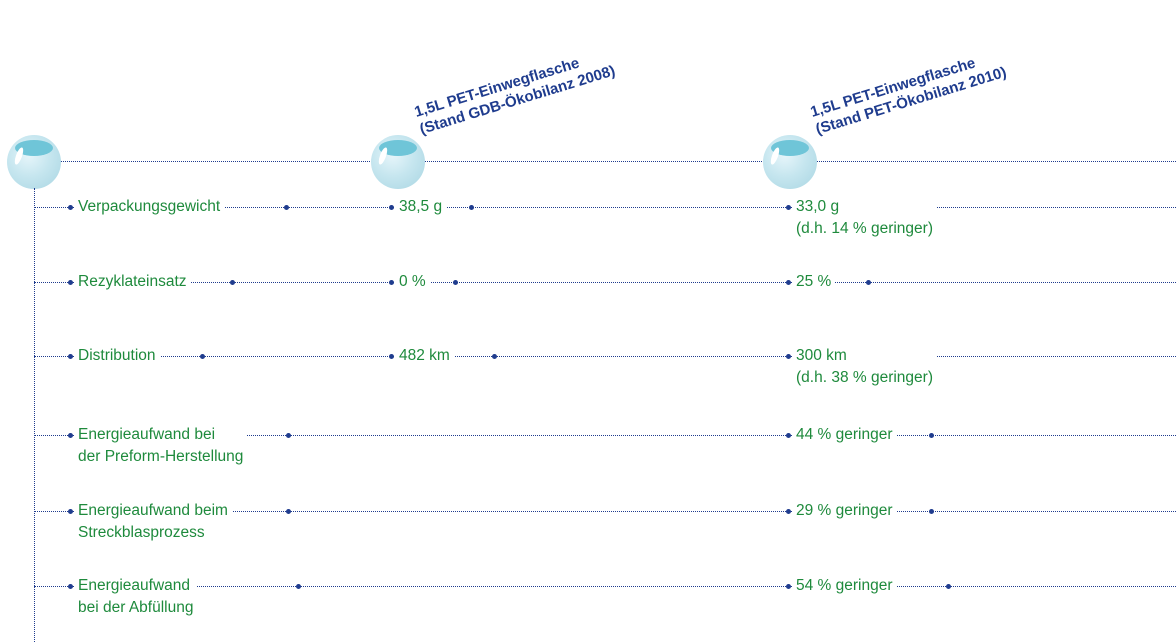 The image size is (1176, 642). Describe the element at coordinates (153, 510) in the screenshot. I see `row-label-line: Energieaufwand beim` at that location.